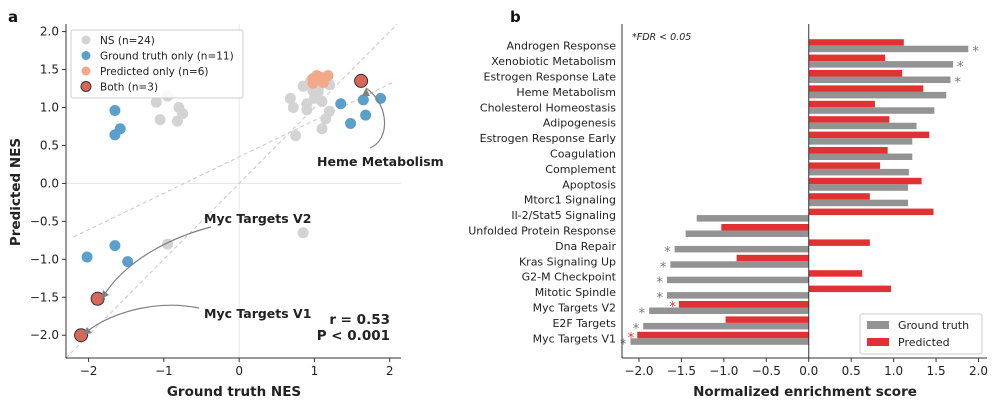  Describe the element at coordinates (550, 77) in the screenshot. I see `category-label: Estrogen Response Late` at that location.